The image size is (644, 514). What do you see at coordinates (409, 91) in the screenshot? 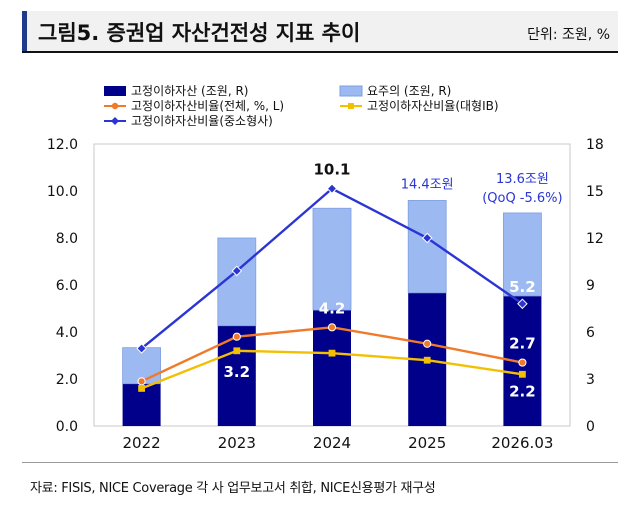
I see `legend-label: 요주의 (조원, R)` at bounding box center [409, 91].